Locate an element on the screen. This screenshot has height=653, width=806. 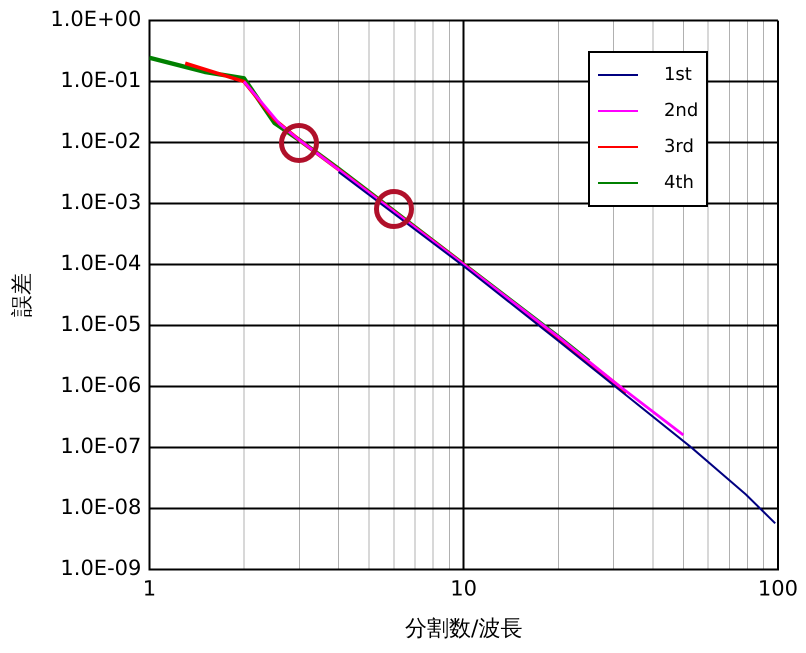
y-tick-label: 1.0E-01 is located at coordinates (101, 80).